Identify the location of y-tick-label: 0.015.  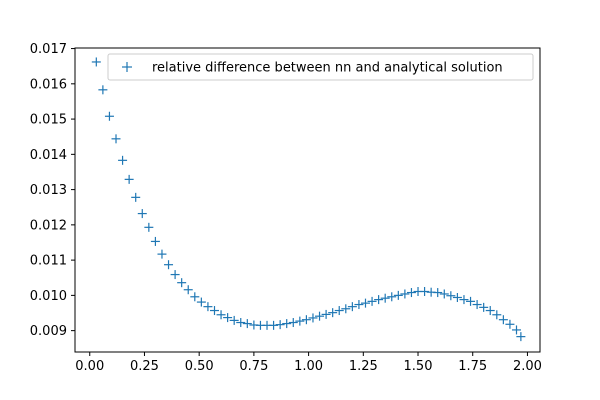
(48, 120).